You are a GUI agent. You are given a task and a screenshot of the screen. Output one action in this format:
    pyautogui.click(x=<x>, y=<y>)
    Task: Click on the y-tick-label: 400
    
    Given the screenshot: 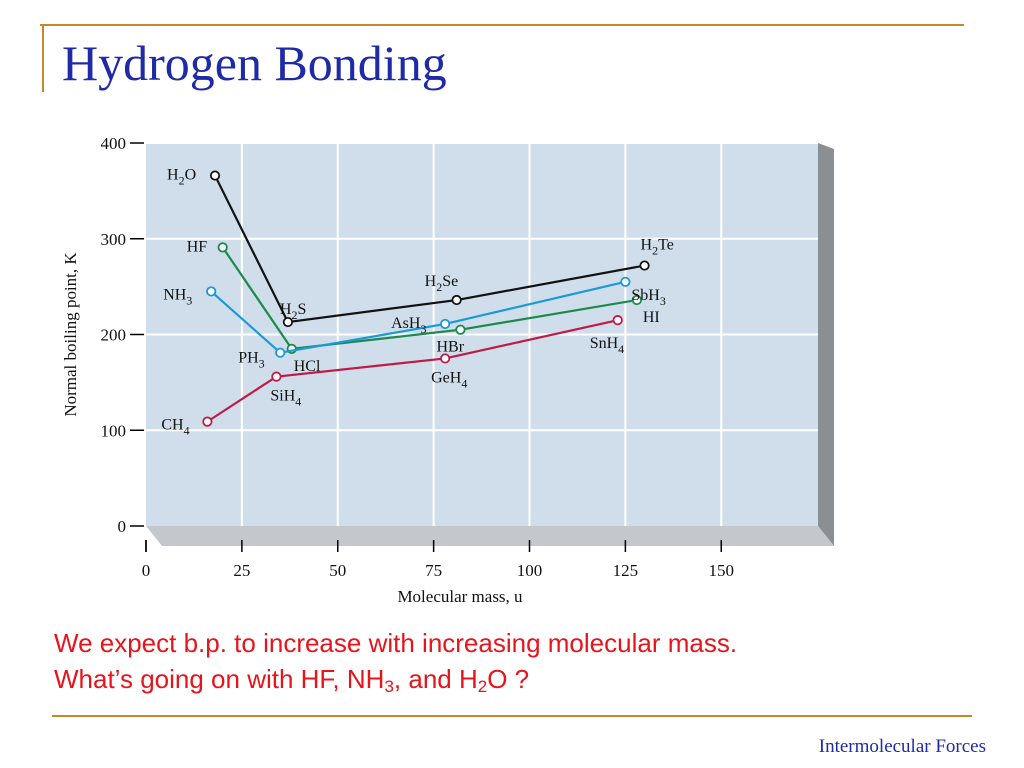 What is the action you would take?
    pyautogui.click(x=114, y=143)
    